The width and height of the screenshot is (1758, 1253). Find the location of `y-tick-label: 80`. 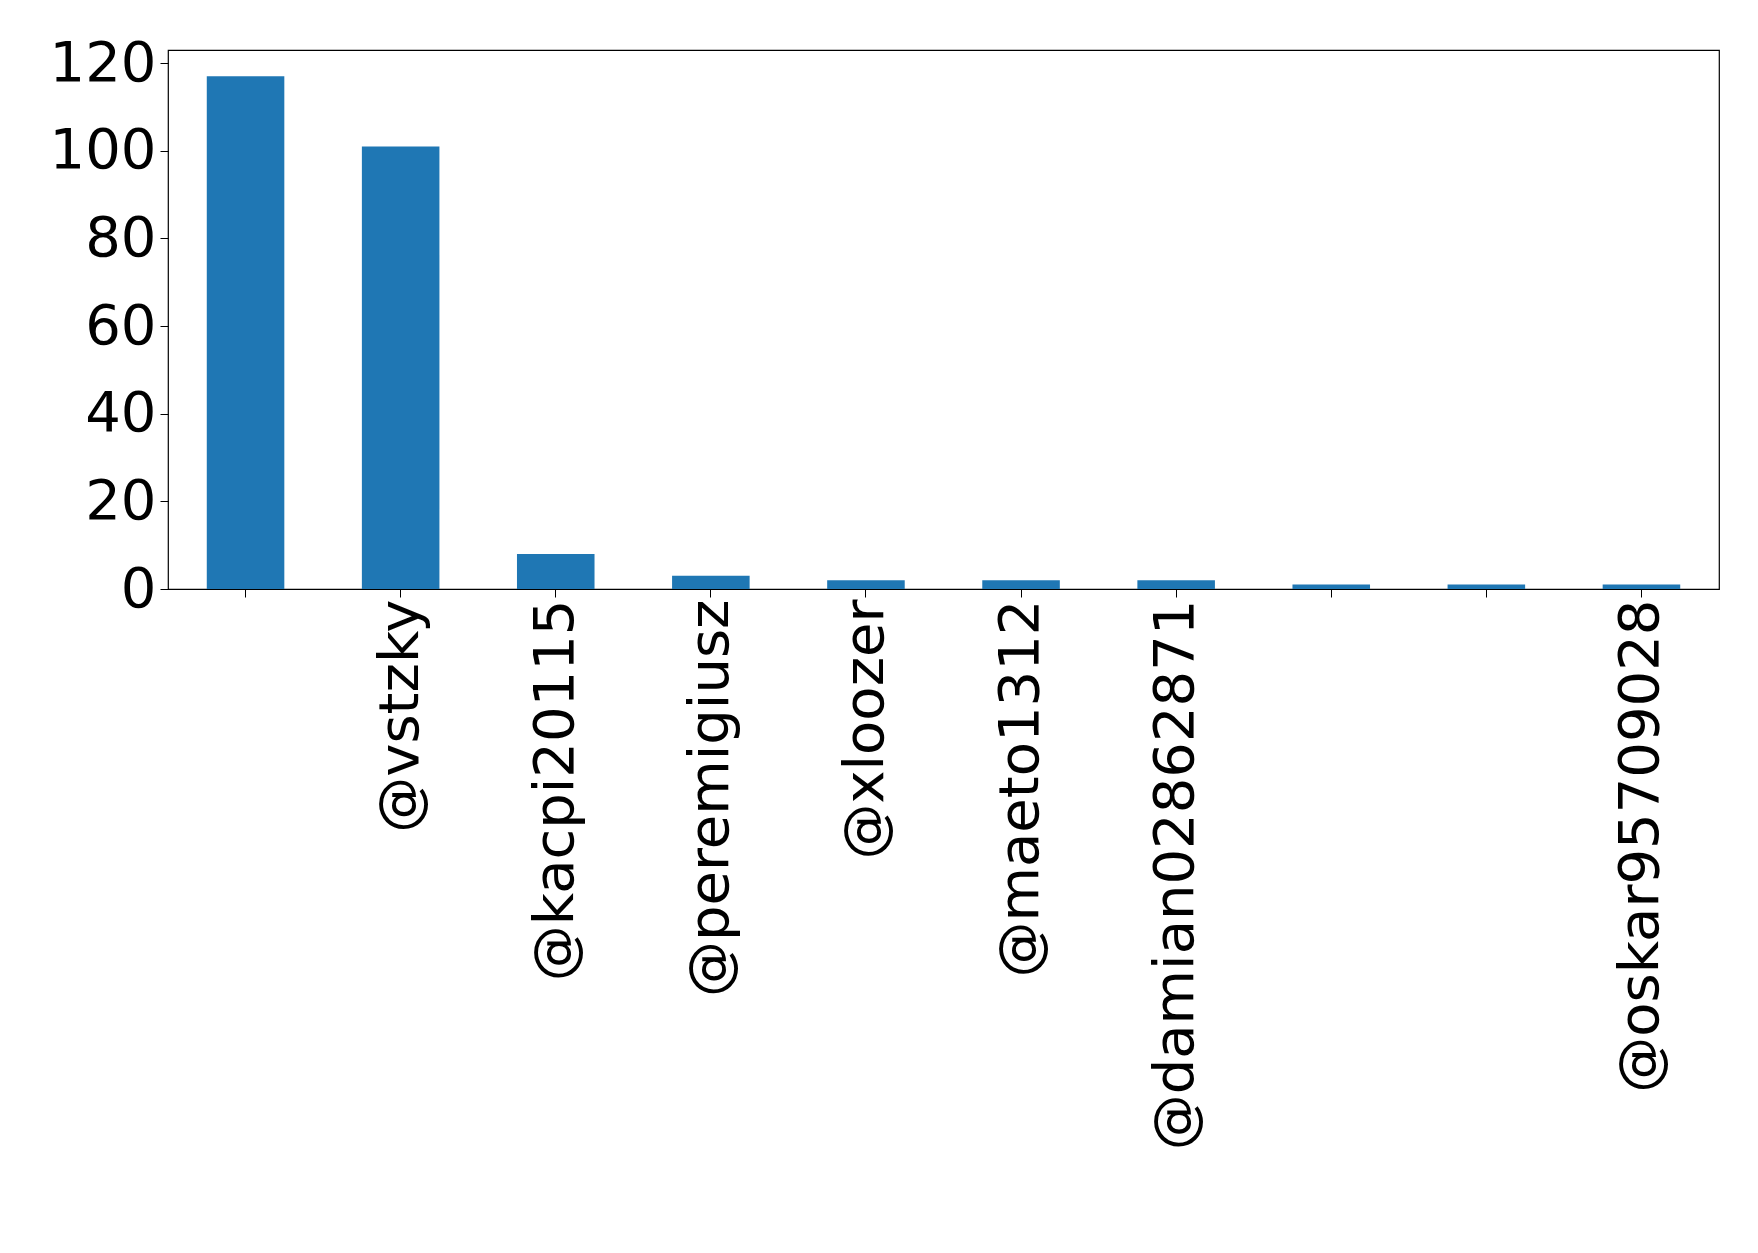

y-tick-label: 80 is located at coordinates (121, 236).